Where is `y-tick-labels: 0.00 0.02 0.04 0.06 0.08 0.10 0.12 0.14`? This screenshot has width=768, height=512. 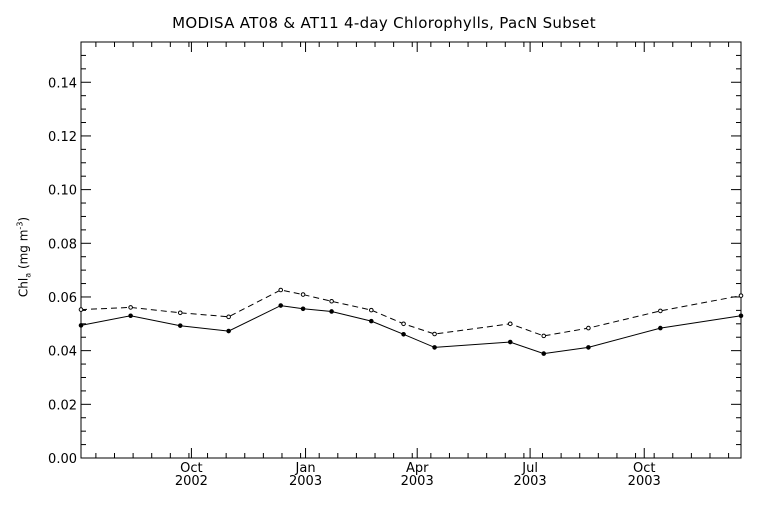 y-tick-labels: 0.00 0.02 0.04 0.06 0.08 0.10 0.12 0.14 is located at coordinates (62, 271).